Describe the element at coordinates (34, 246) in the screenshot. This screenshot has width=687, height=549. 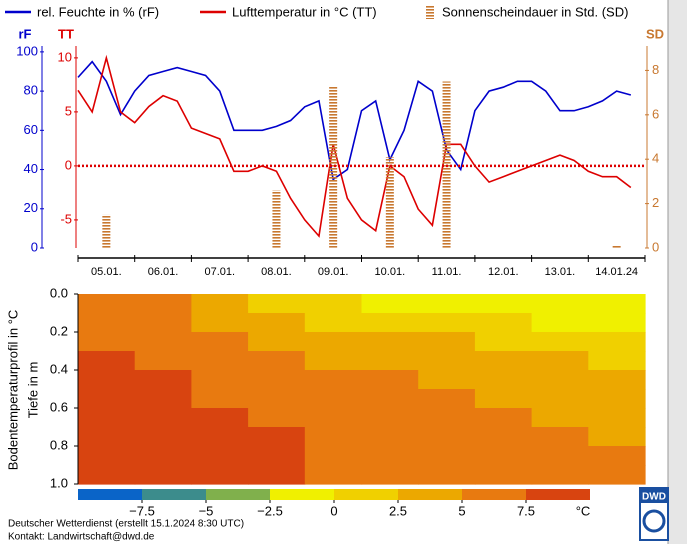
I see `y-tick-label: 0` at that location.